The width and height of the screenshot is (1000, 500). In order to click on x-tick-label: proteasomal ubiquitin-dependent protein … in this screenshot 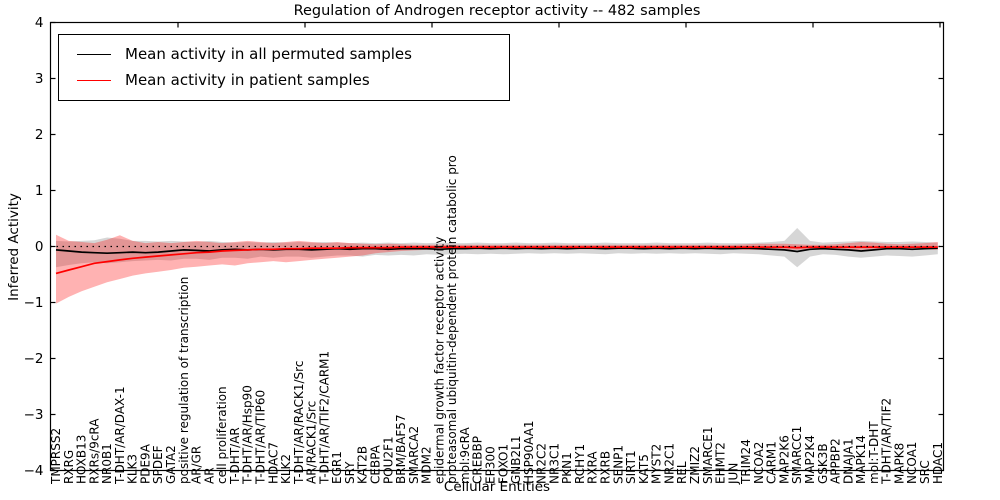, I will do `click(452, 319)`.